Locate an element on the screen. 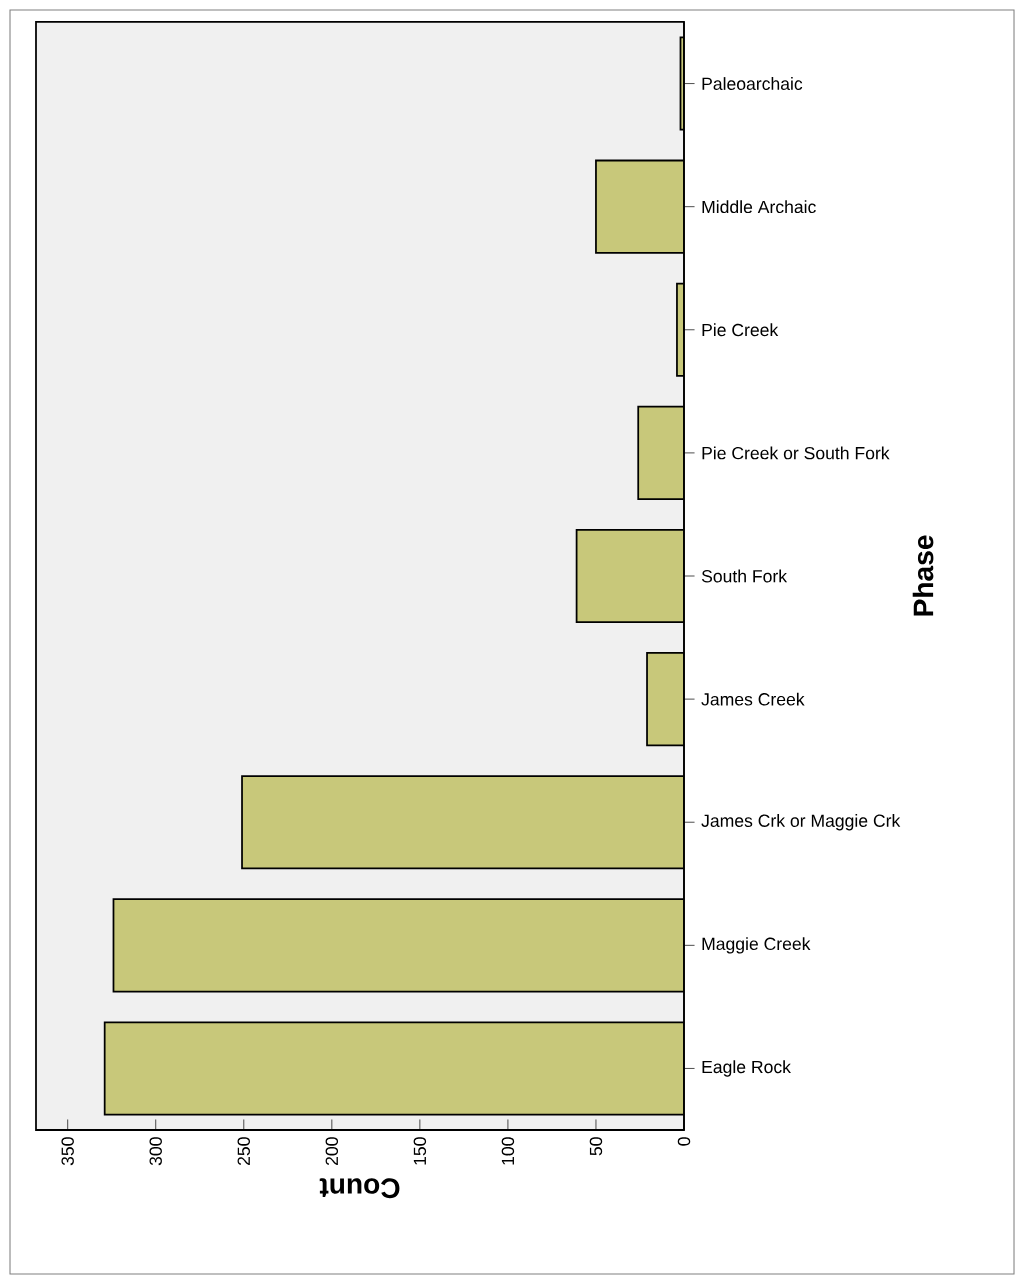 Image resolution: width=1024 pixels, height=1284 pixels. y-tick-label: South Fork is located at coordinates (744, 576).